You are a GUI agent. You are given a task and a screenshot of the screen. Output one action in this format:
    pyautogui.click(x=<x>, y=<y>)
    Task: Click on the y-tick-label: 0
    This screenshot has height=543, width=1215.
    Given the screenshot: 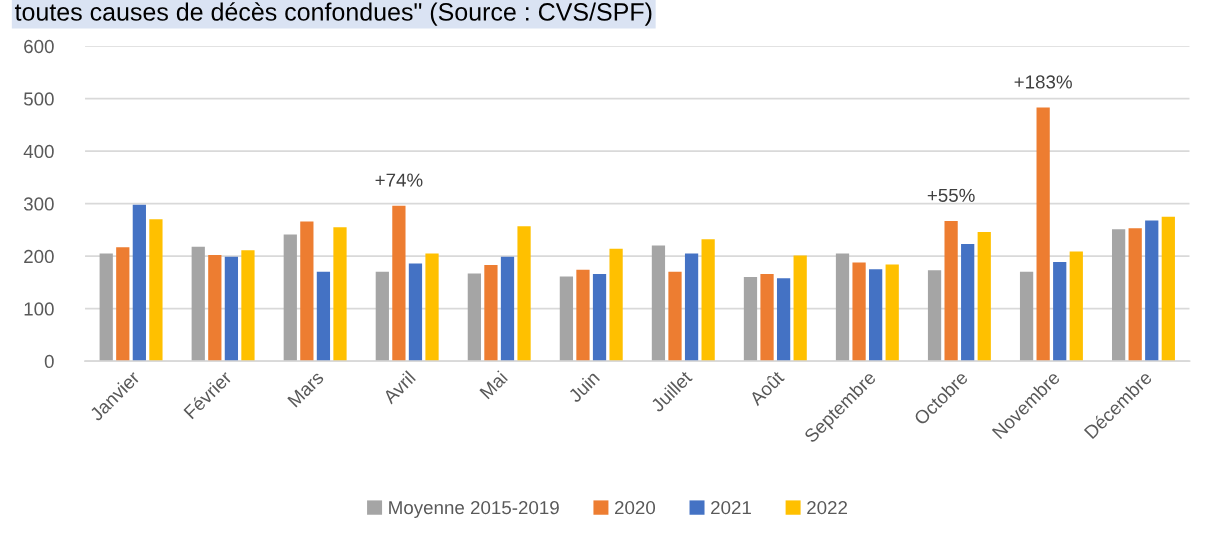 What is the action you would take?
    pyautogui.click(x=49, y=361)
    